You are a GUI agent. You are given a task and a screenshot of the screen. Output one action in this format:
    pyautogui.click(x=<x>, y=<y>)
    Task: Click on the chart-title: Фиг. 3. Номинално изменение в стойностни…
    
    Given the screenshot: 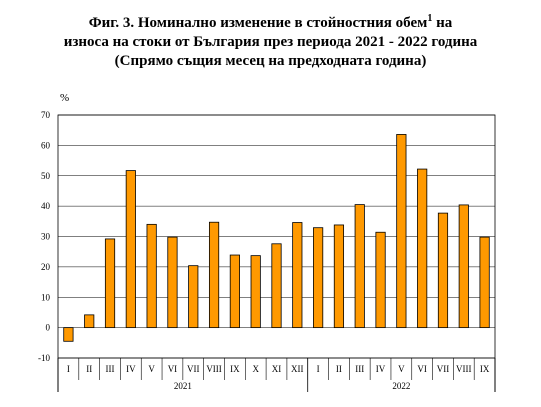 What is the action you would take?
    pyautogui.click(x=270, y=42)
    